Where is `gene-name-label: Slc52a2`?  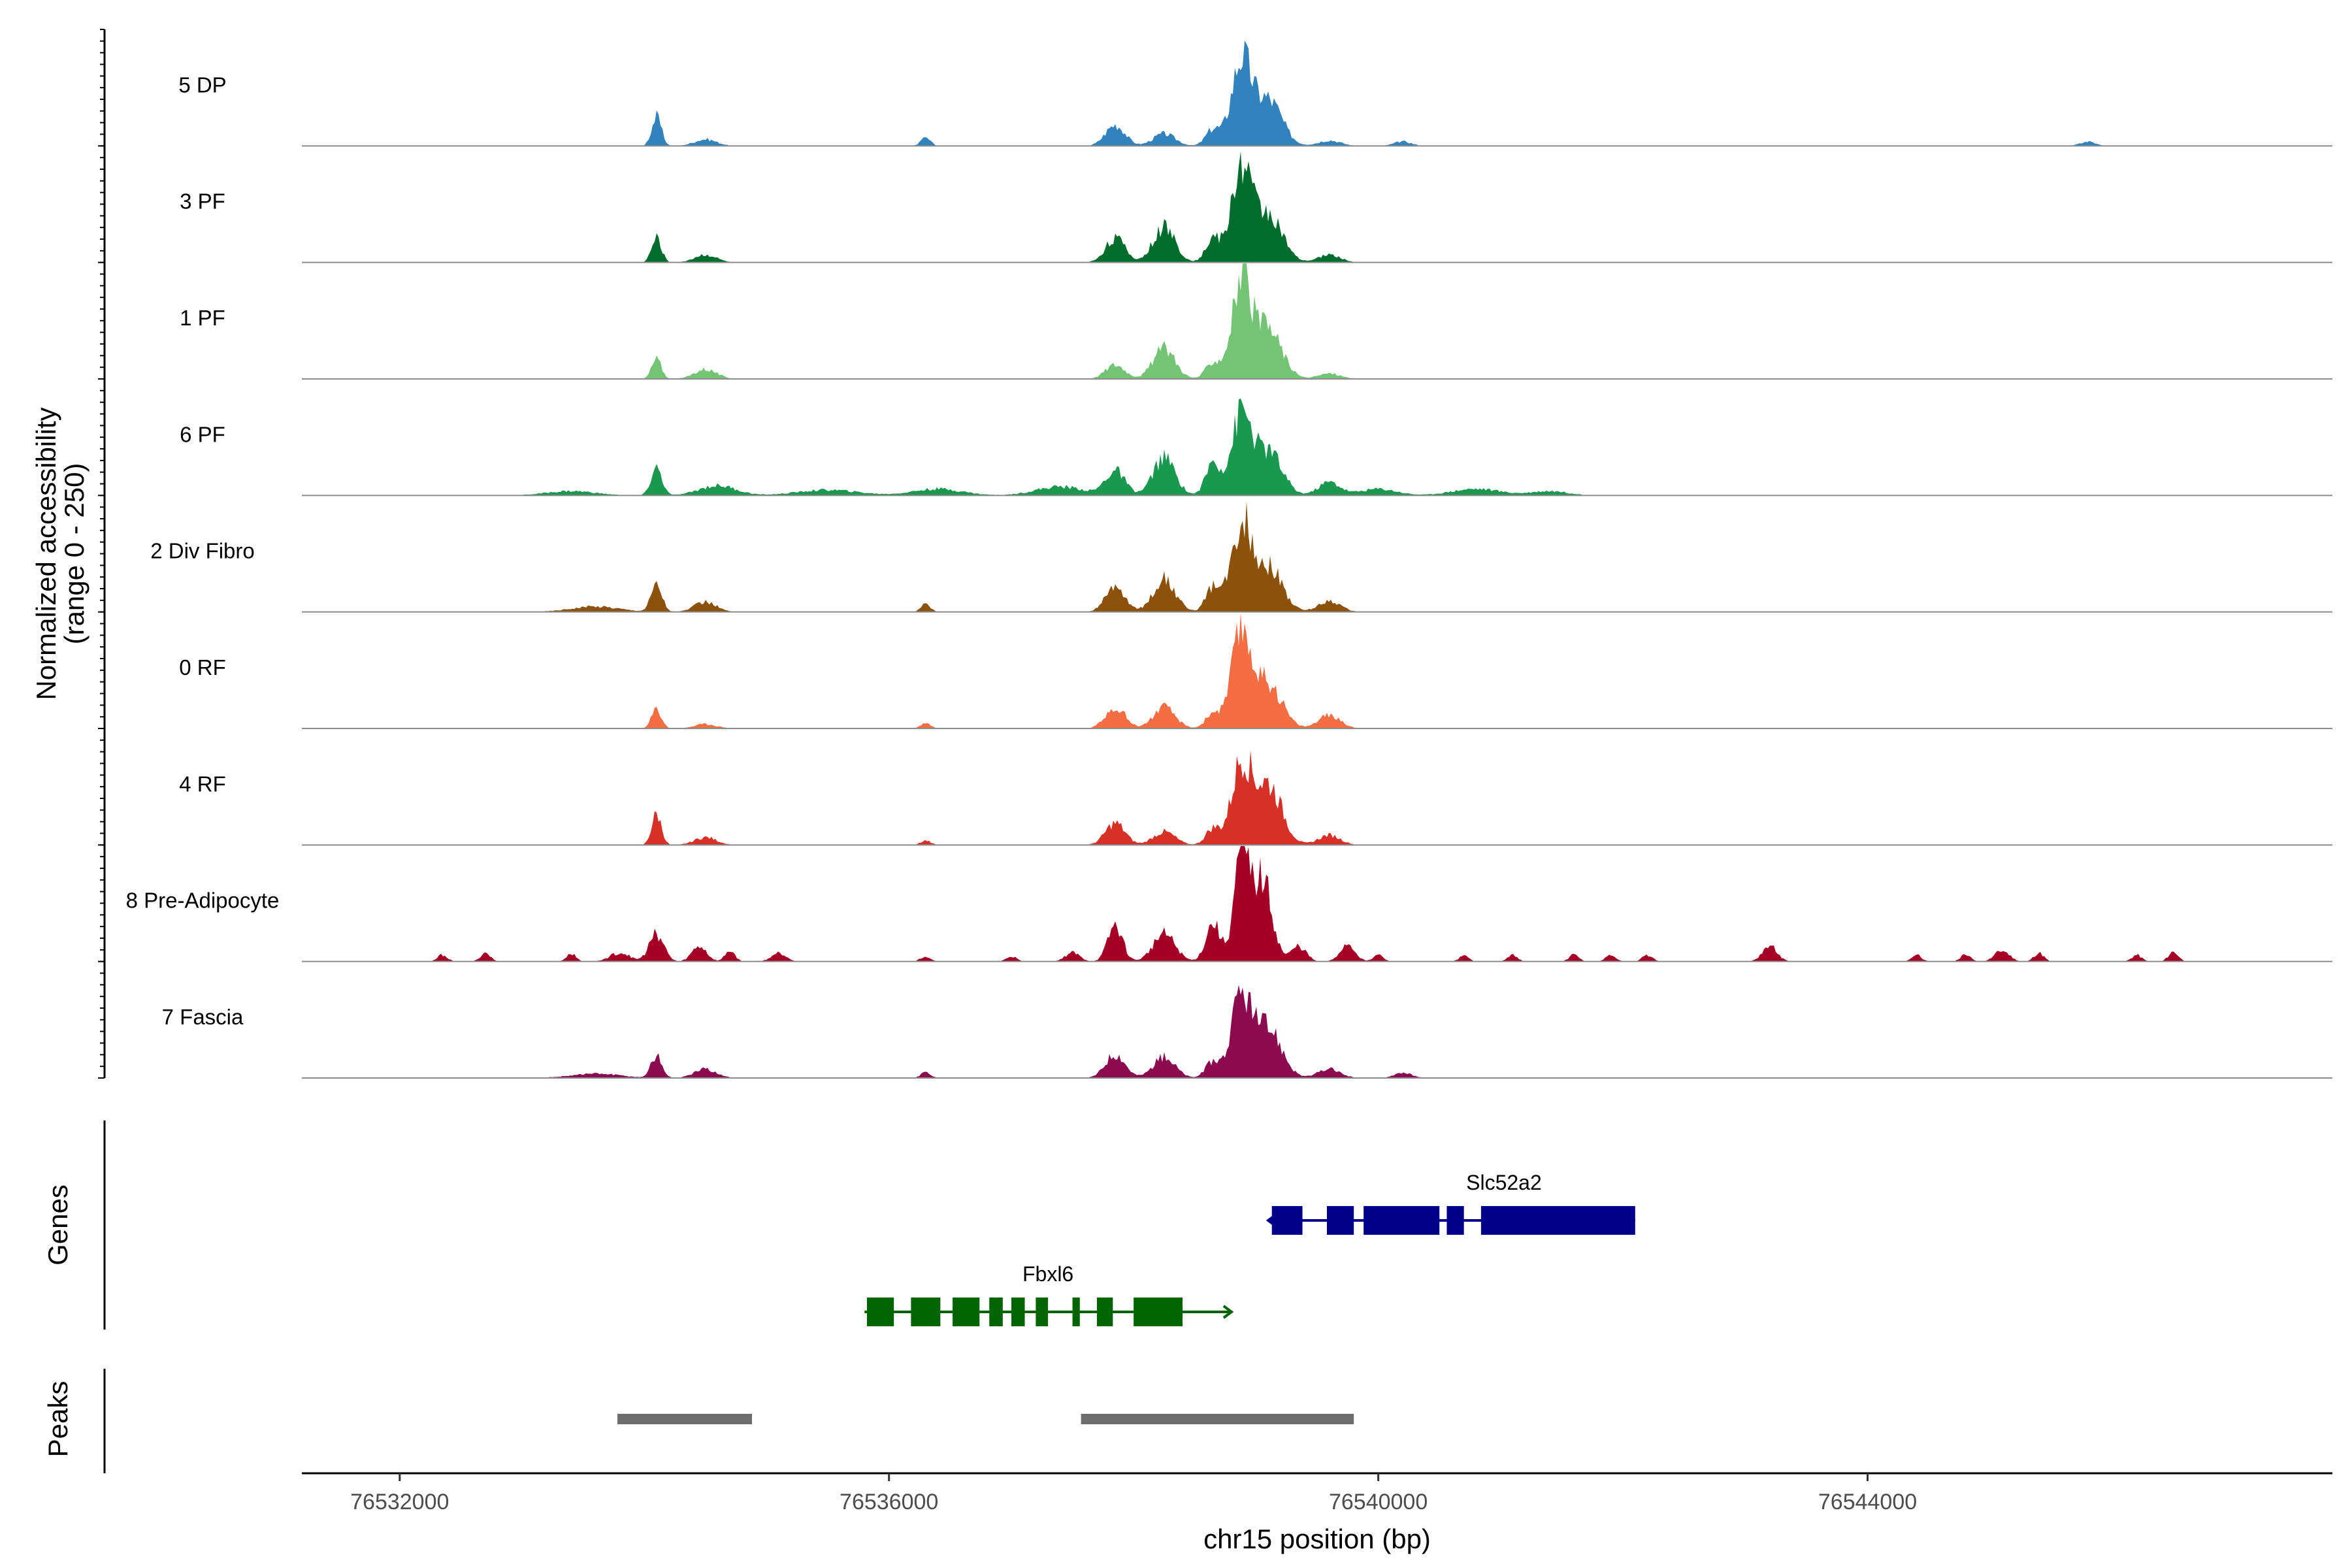
gene-name-label: Slc52a2 is located at coordinates (1504, 1182).